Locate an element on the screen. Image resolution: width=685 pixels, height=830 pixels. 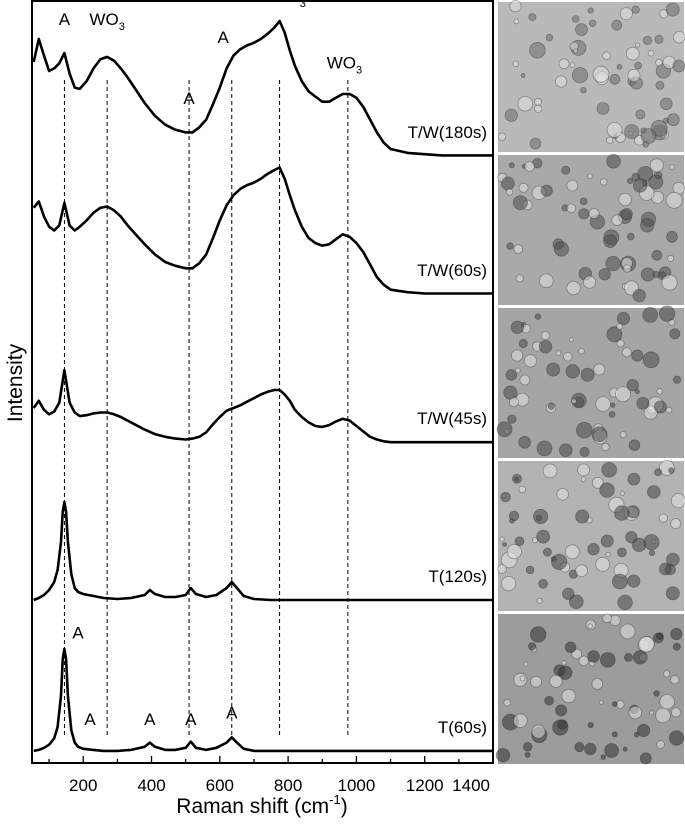
x-tick-label: 1400 is located at coordinates (471, 785).